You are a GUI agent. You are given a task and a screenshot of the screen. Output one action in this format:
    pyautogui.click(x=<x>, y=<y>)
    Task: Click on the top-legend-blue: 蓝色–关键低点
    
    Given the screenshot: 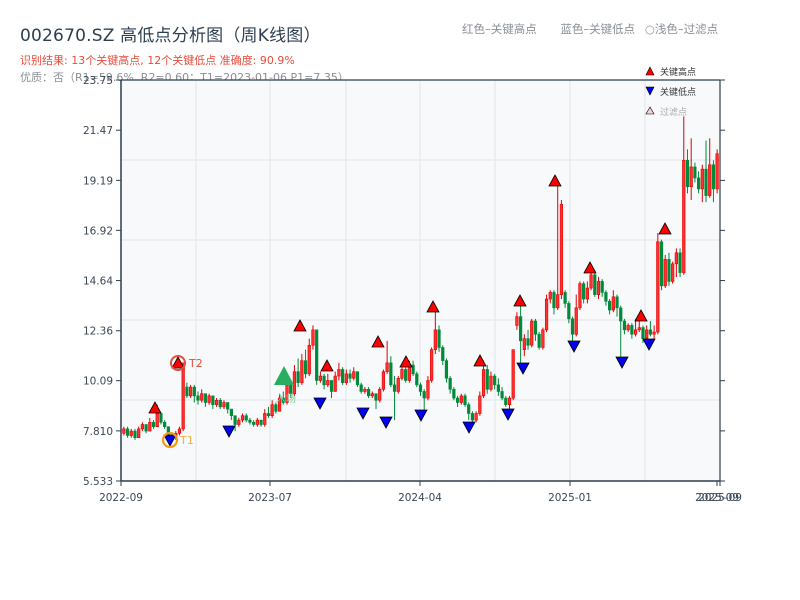 What is the action you would take?
    pyautogui.click(x=598, y=29)
    